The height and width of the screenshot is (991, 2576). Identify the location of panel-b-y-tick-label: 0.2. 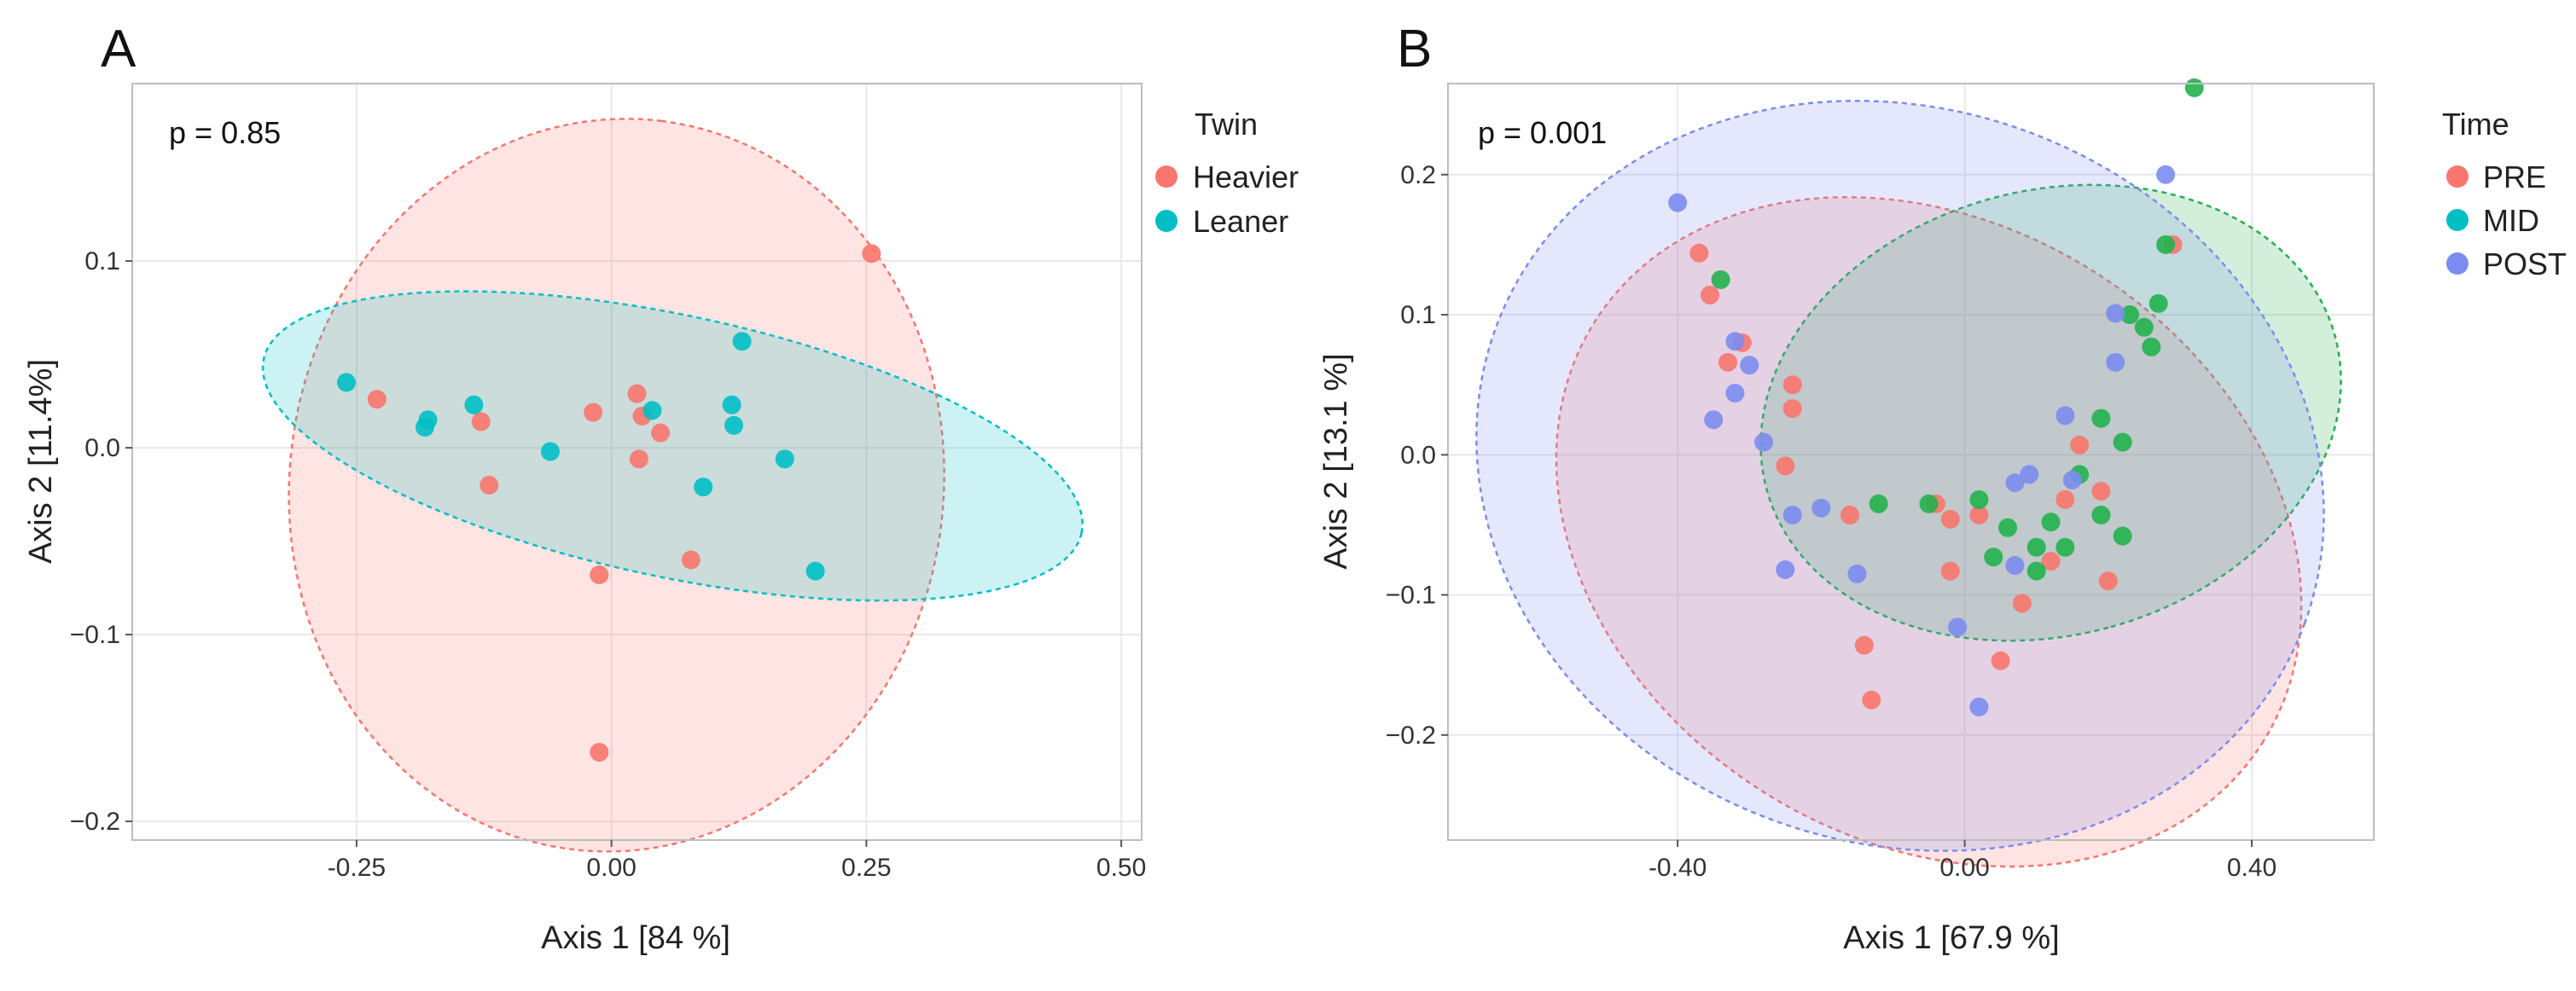
(1418, 175).